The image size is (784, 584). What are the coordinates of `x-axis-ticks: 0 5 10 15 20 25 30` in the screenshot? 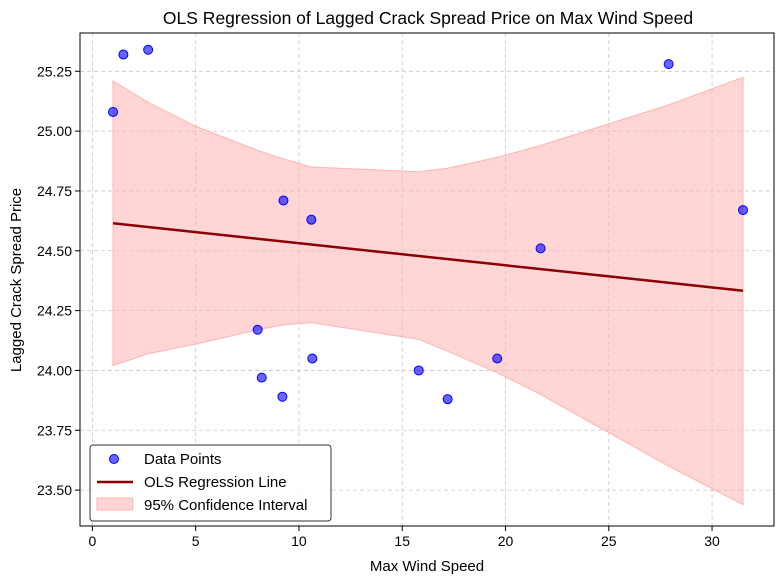 It's located at (404, 537).